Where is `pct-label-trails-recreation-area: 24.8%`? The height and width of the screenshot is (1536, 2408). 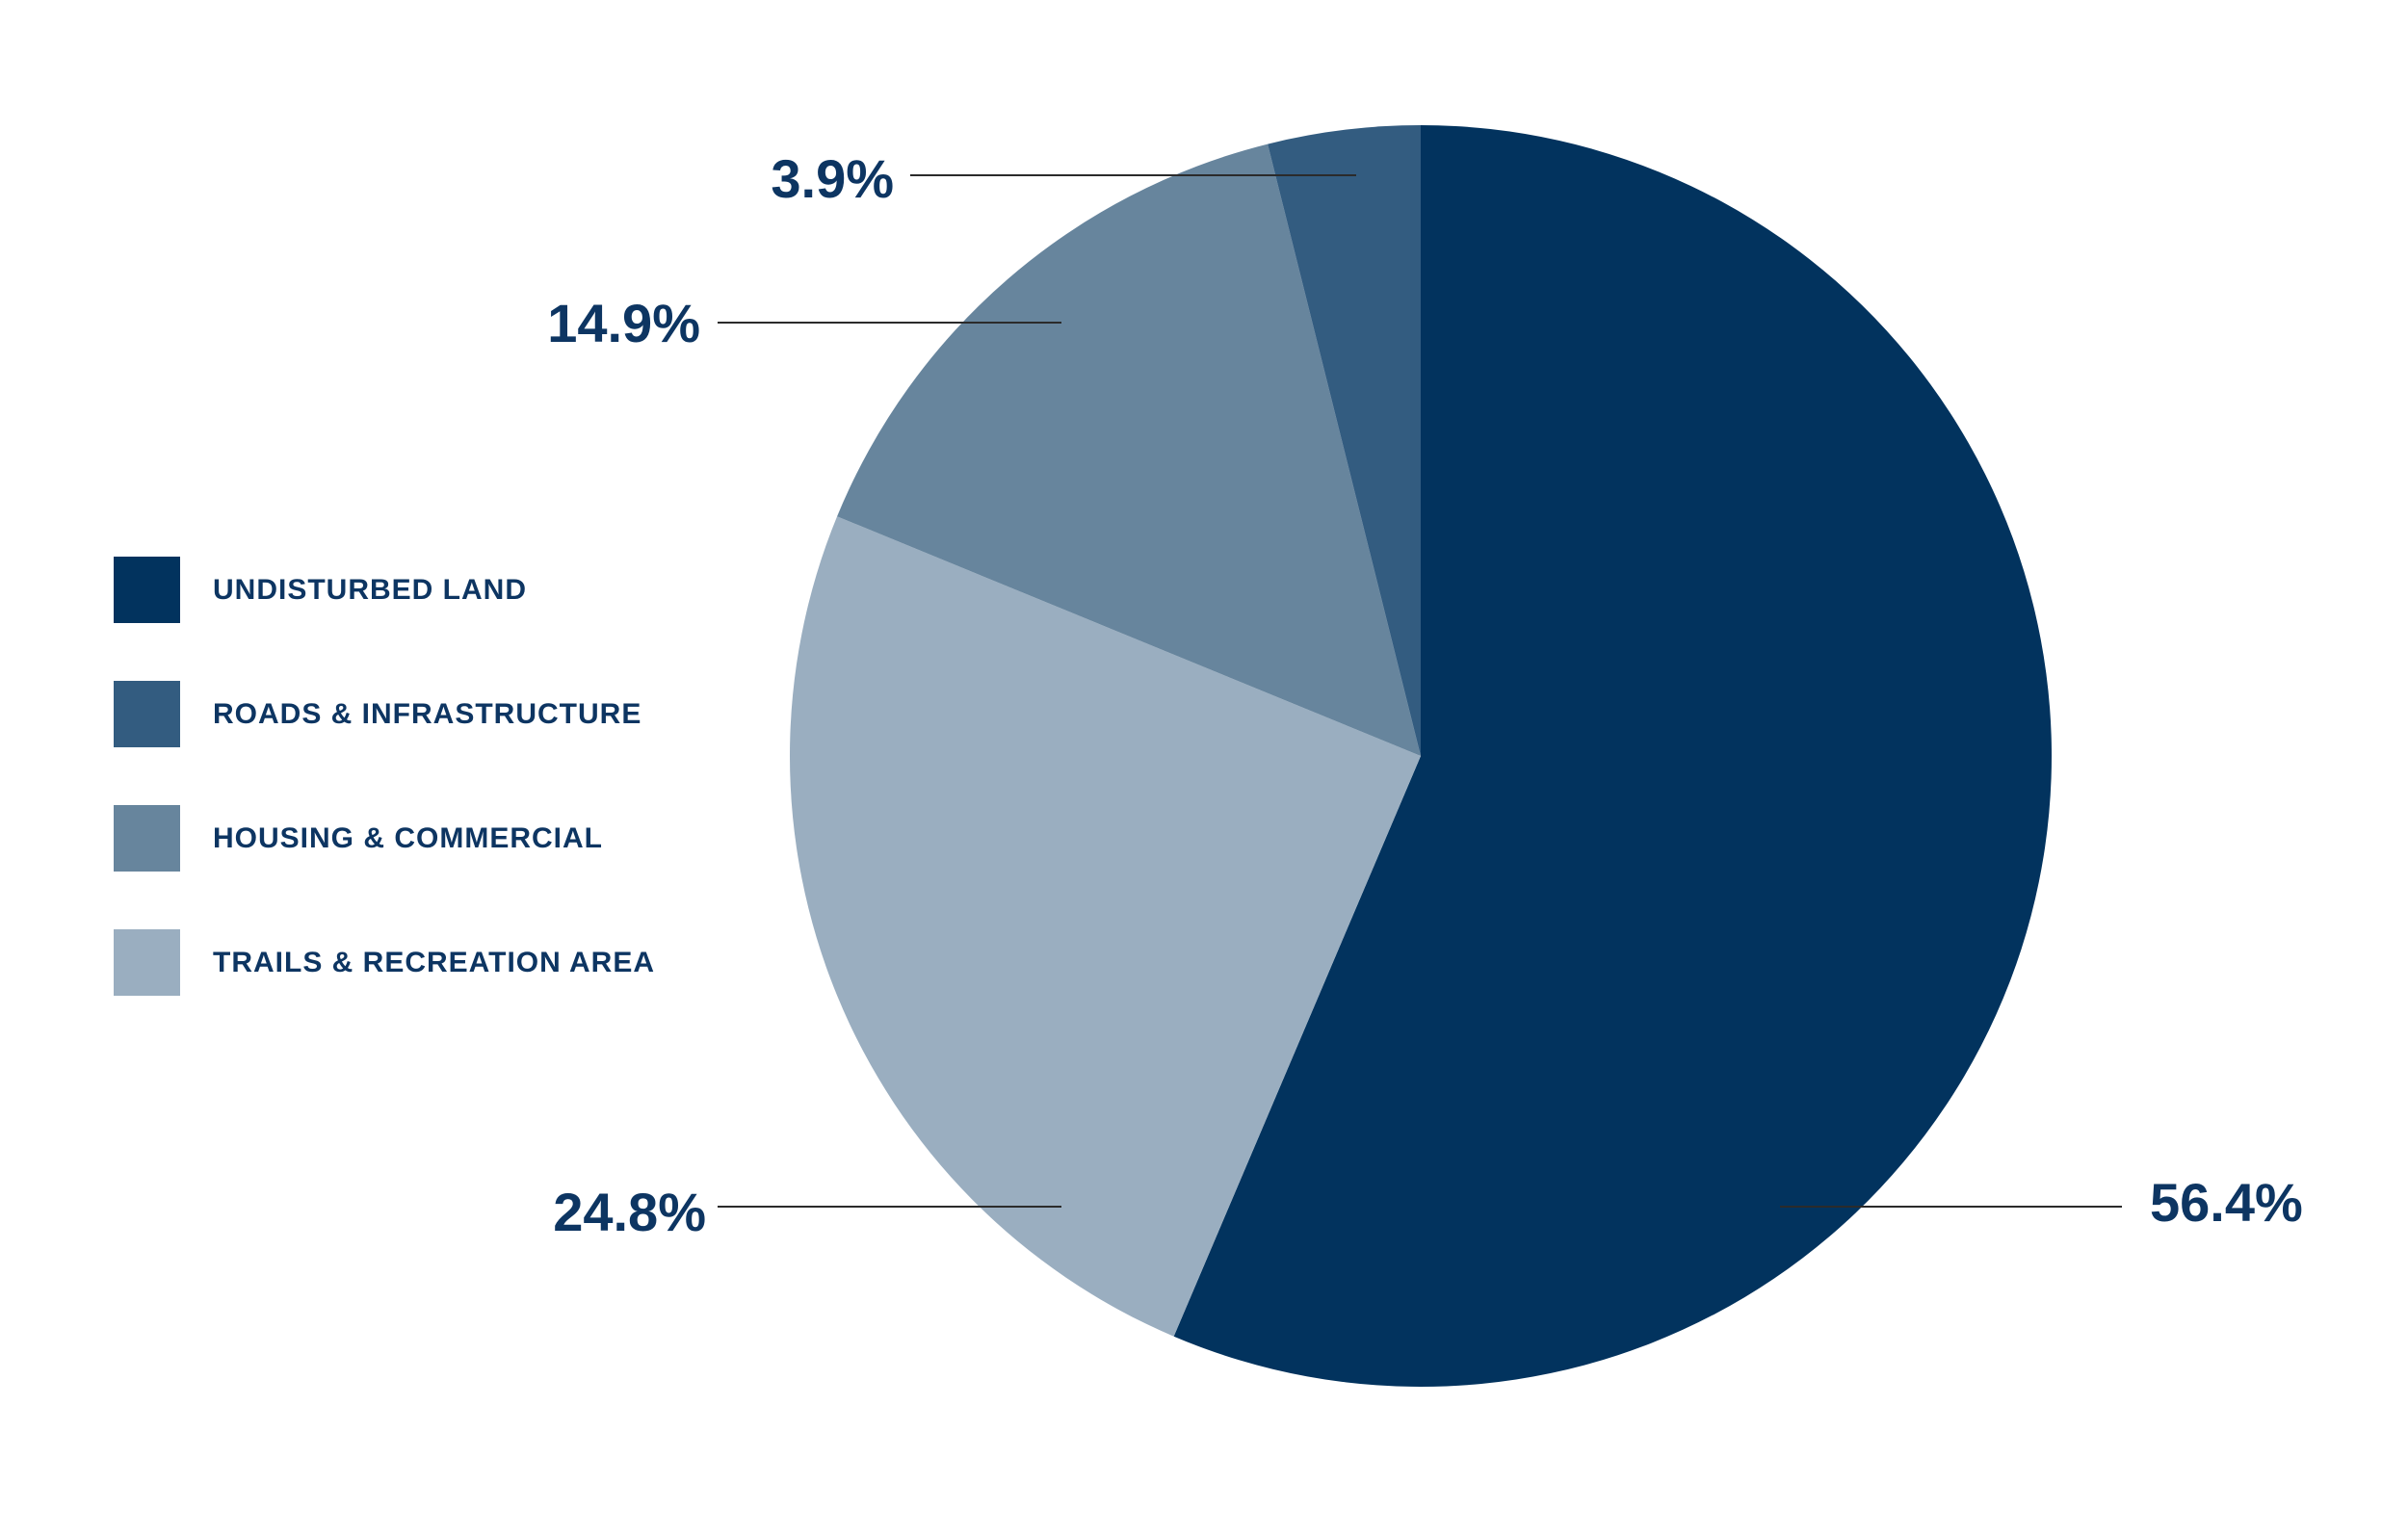
pct-label-trails-recreation-area: 24.8% is located at coordinates (629, 1212).